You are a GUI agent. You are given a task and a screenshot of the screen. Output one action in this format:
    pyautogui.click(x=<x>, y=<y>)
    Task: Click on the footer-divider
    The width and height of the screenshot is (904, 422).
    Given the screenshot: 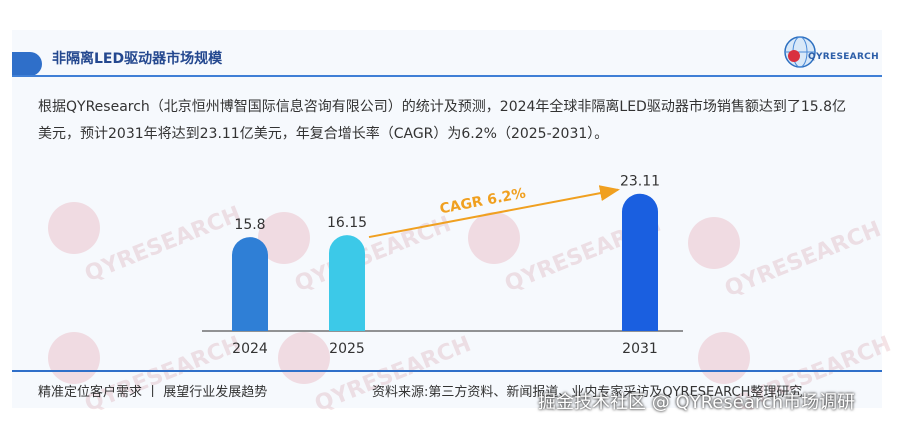 What is the action you would take?
    pyautogui.click(x=447, y=371)
    